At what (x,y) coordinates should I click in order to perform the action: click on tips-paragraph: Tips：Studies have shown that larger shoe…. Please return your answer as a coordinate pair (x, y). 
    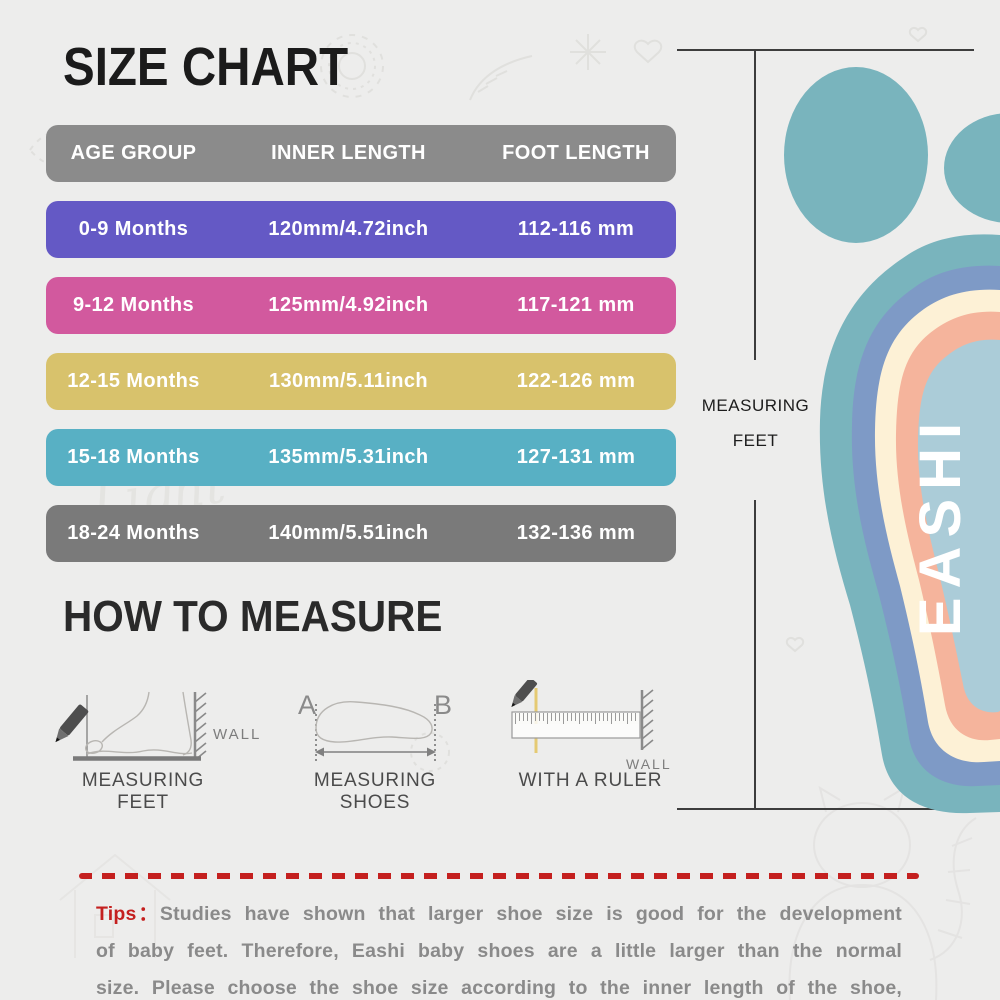
    Looking at the image, I should click on (499, 948).